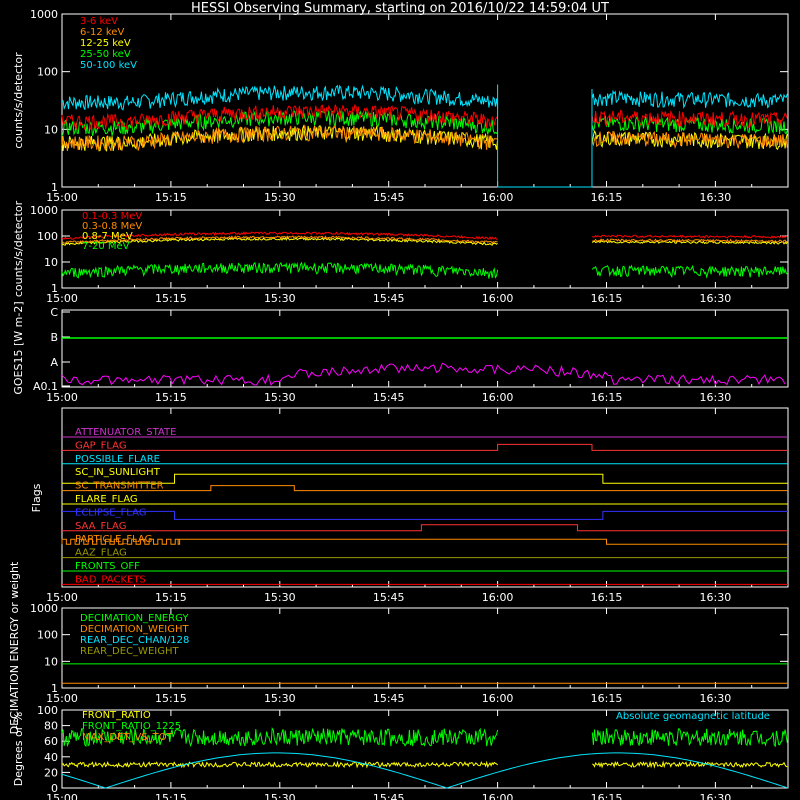 The width and height of the screenshot is (800, 800). Describe the element at coordinates (424, 236) in the screenshot. I see `series-line-0.1-0.3-MeV` at that location.